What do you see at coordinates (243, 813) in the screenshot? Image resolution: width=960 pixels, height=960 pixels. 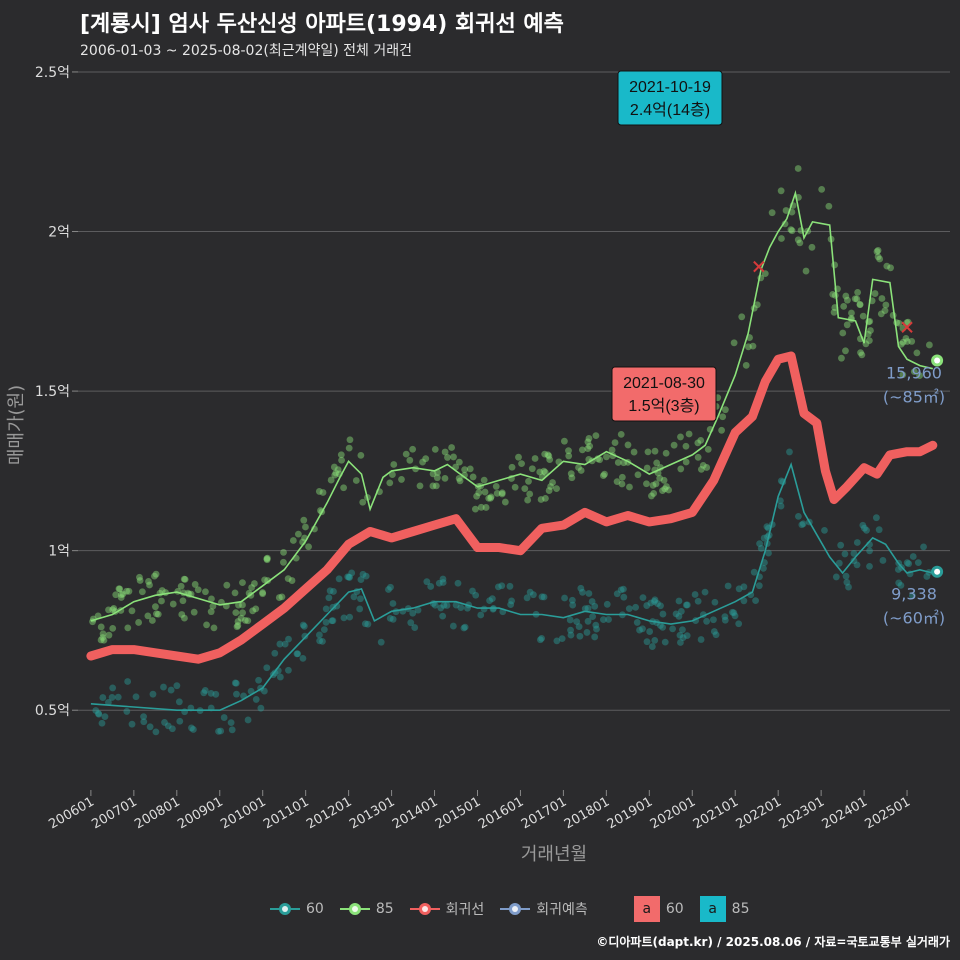 I see `x-tick-label: 201001` at bounding box center [243, 813].